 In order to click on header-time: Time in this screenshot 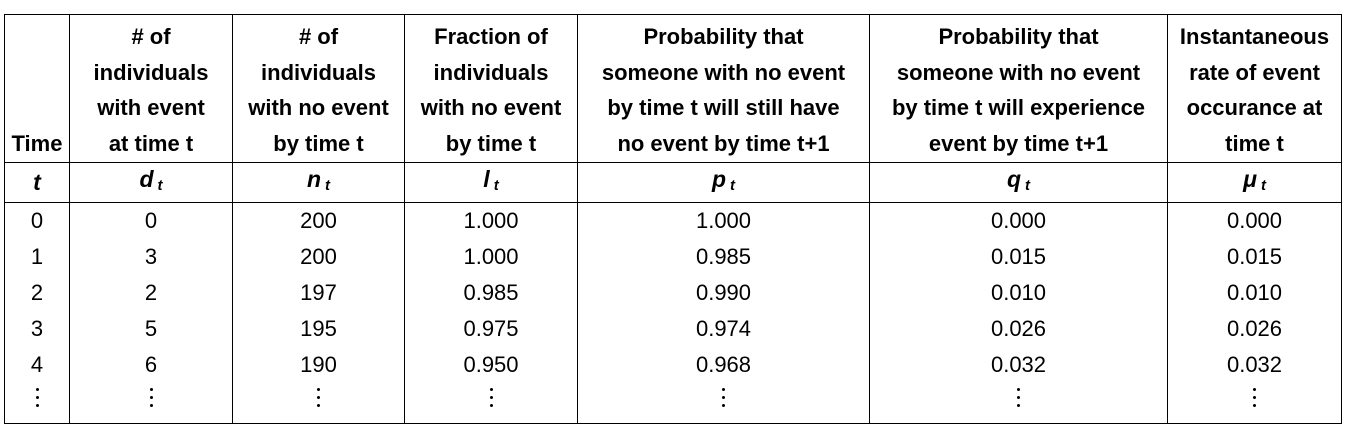, I will do `click(37, 88)`.